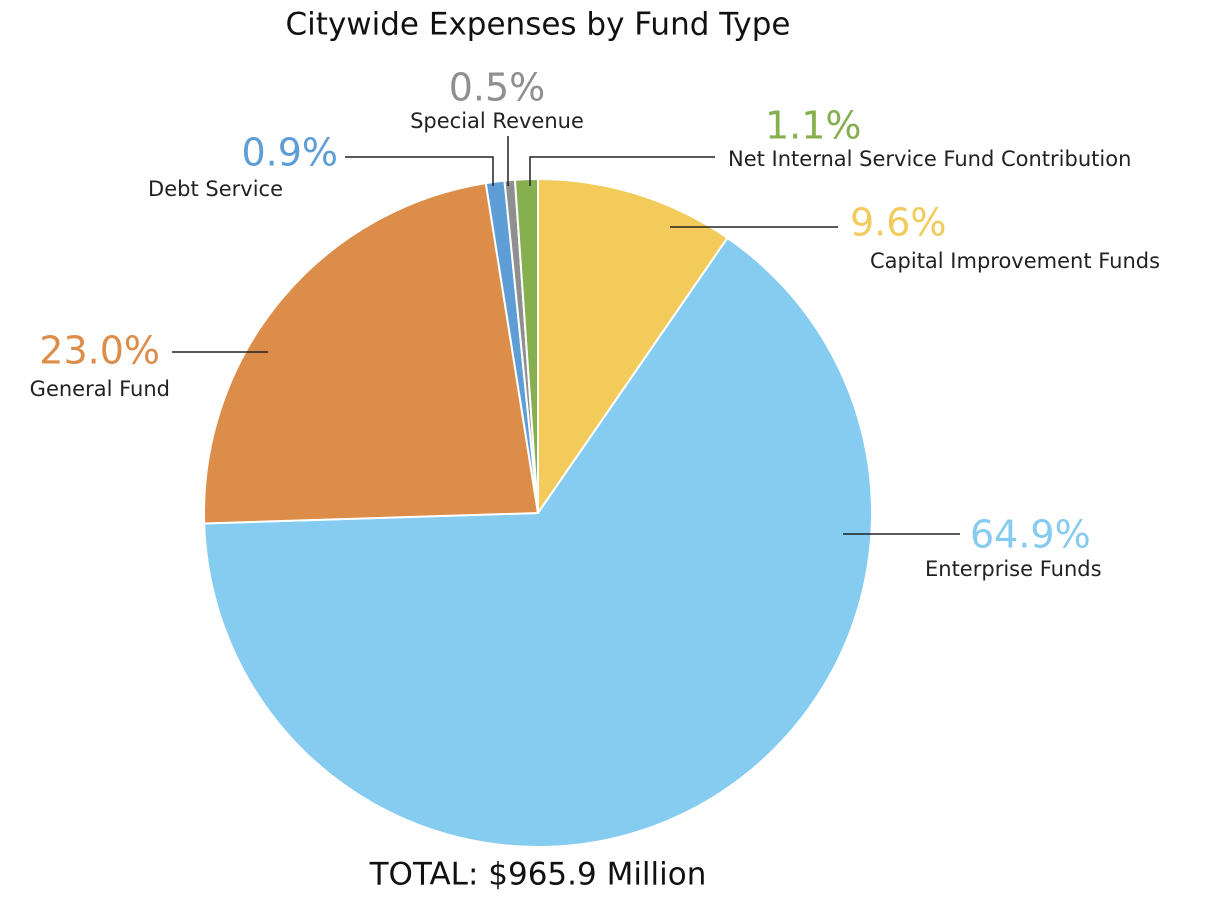  Describe the element at coordinates (898, 223) in the screenshot. I see `value-label: 9.6%` at that location.